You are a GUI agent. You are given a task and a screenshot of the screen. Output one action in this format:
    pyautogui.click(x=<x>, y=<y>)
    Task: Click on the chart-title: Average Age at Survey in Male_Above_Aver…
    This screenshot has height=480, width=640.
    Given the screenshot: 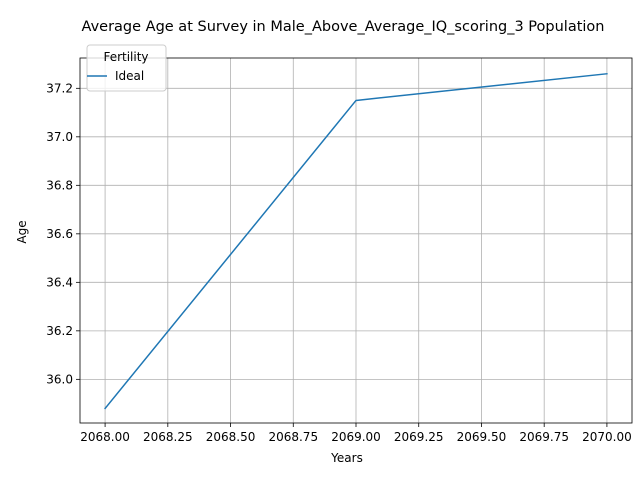 What is the action you would take?
    pyautogui.click(x=343, y=27)
    